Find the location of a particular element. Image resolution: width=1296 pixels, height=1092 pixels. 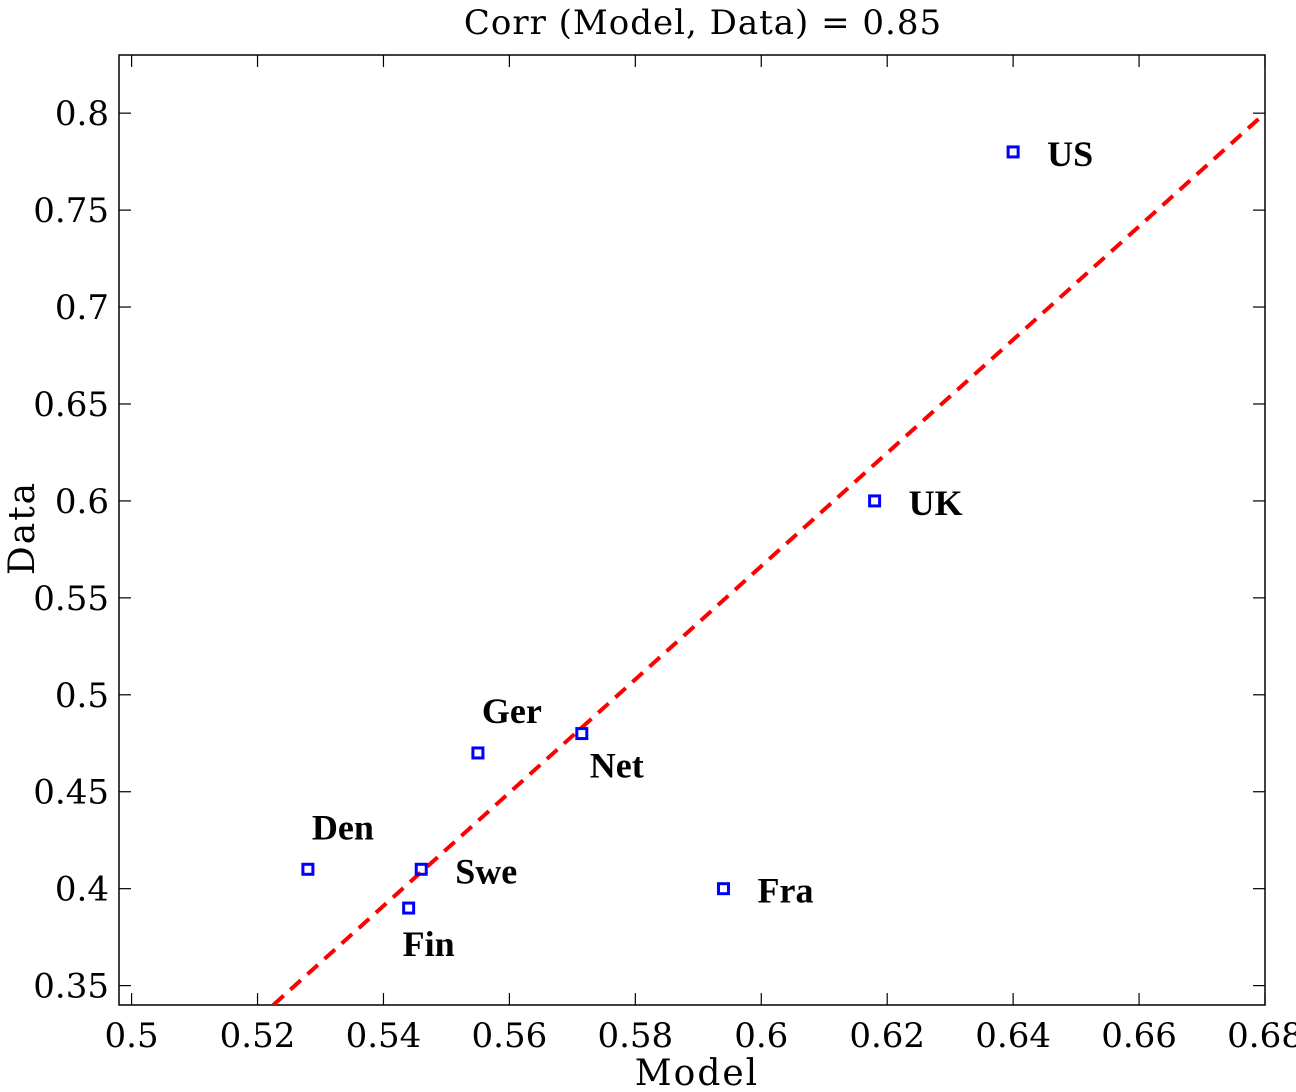

y-axis-label: Data is located at coordinates (22, 528).